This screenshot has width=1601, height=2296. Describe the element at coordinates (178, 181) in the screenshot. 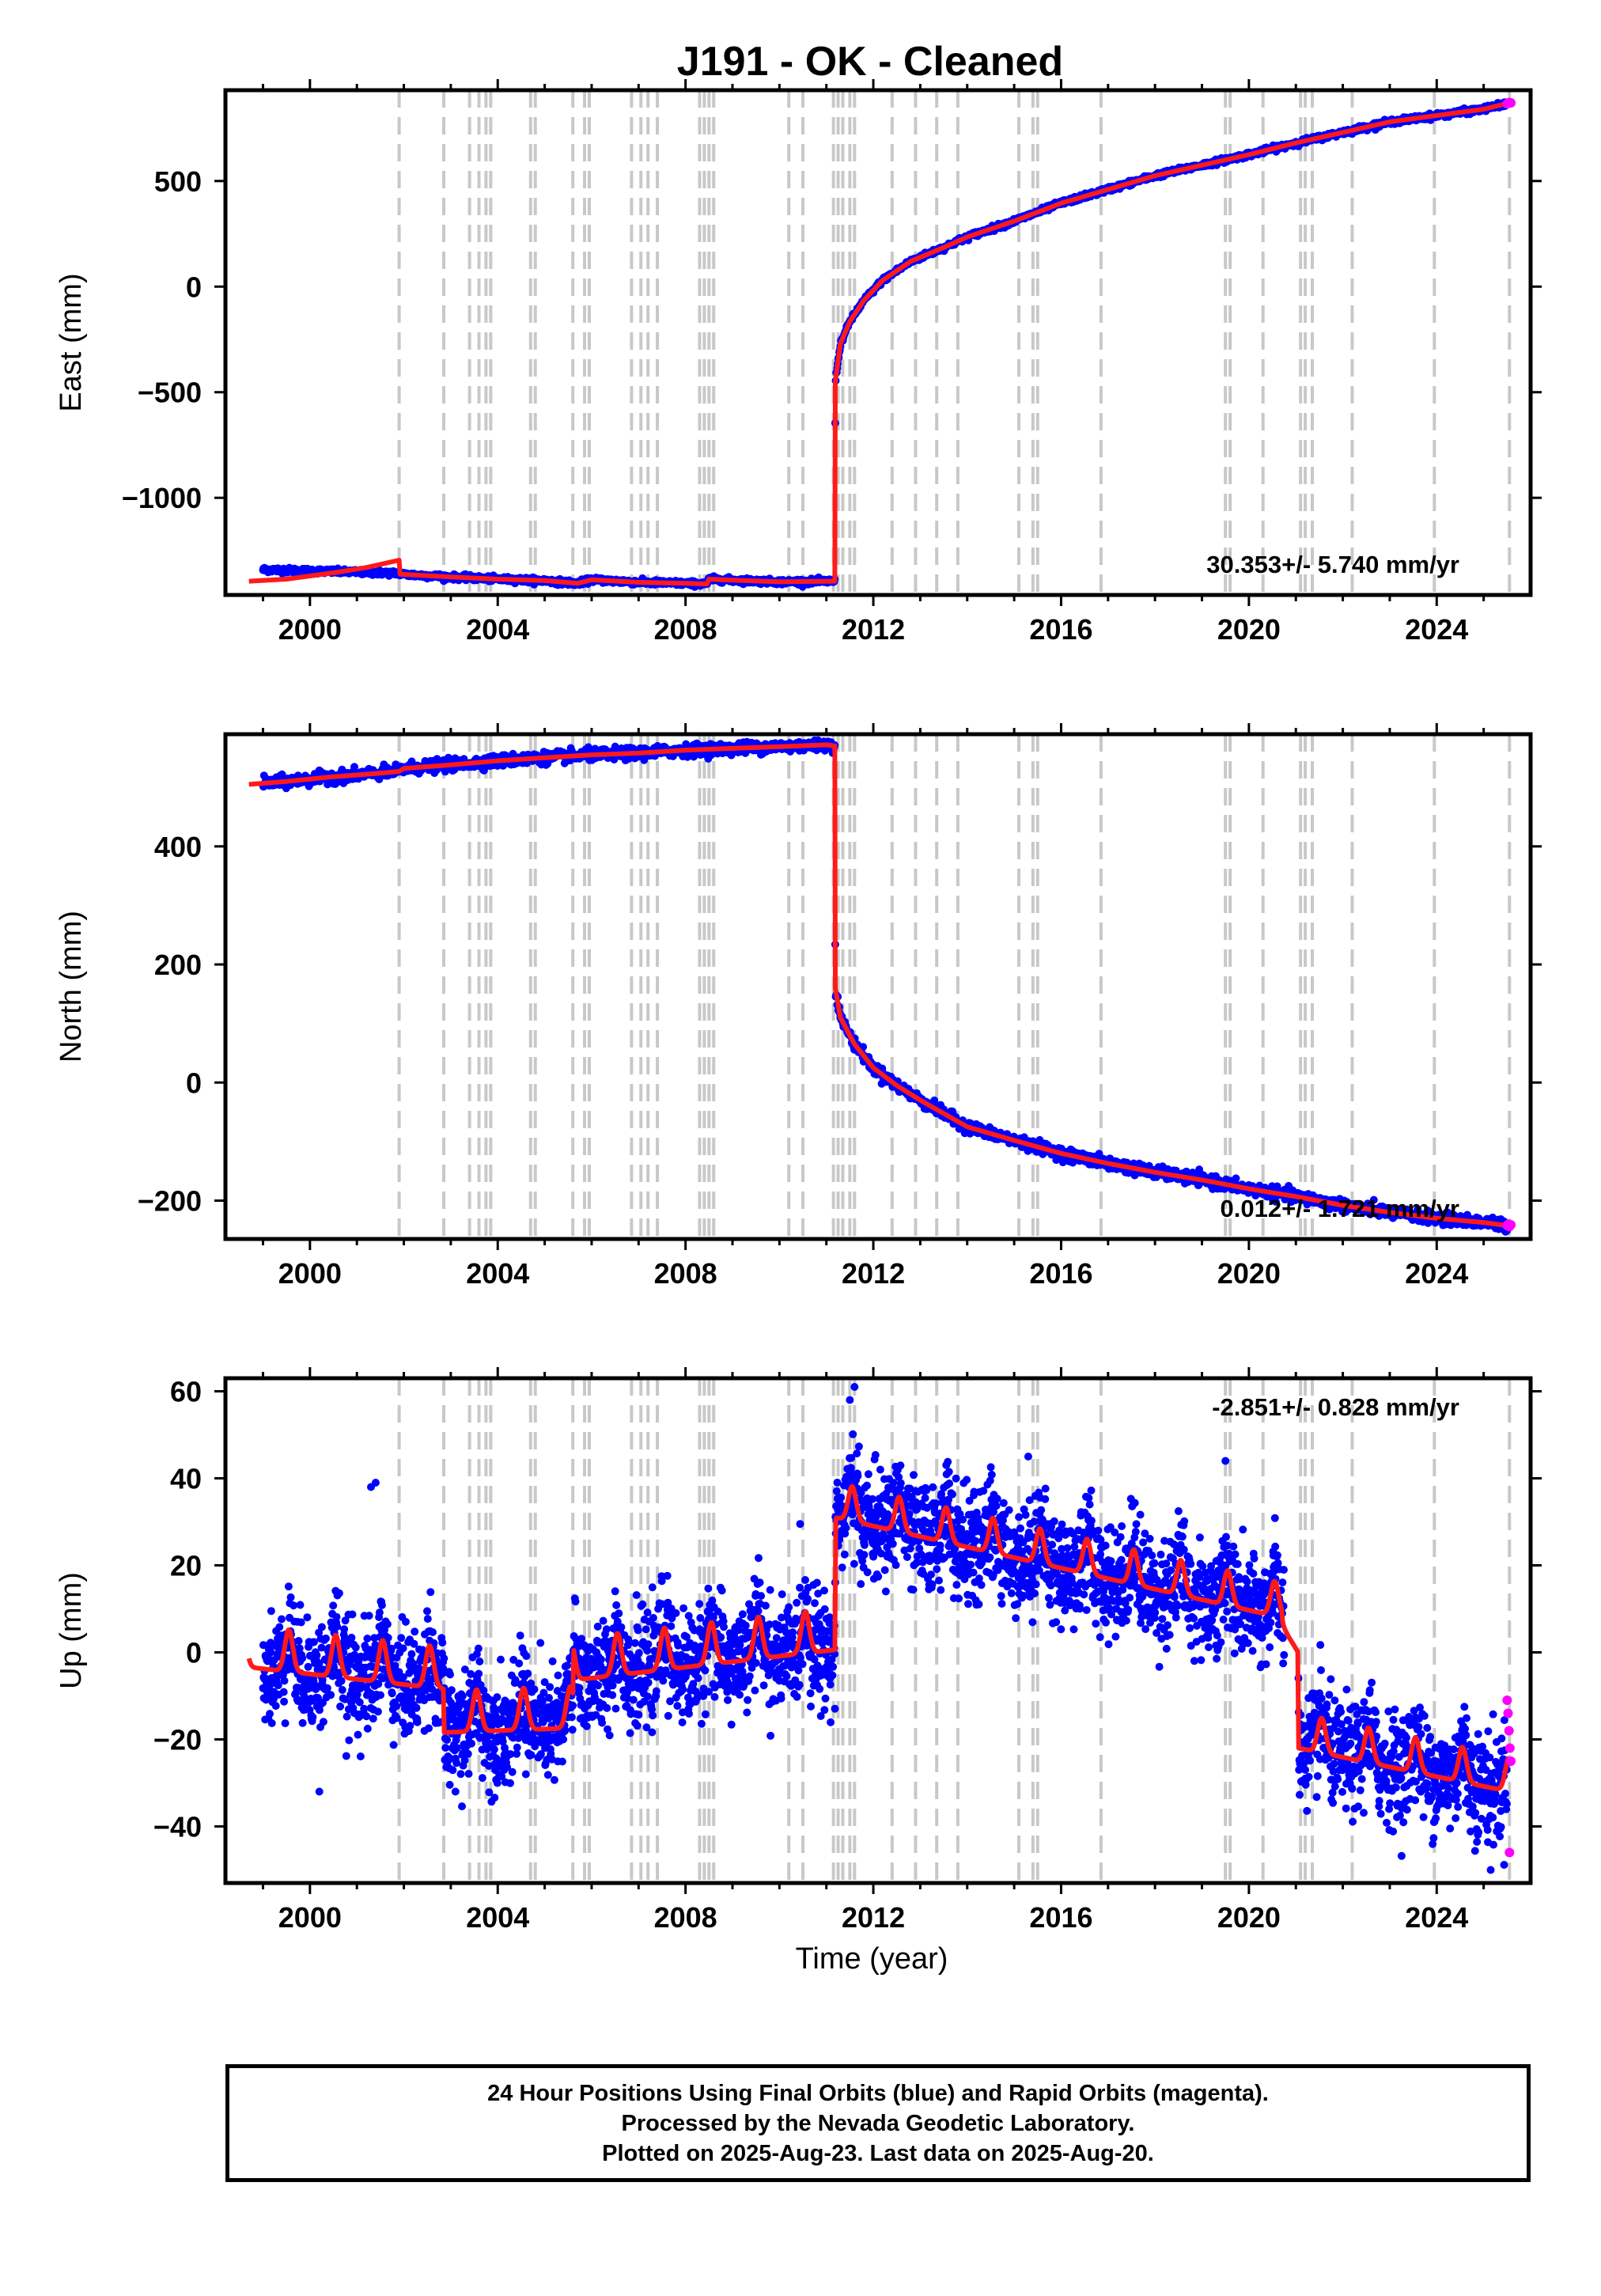

I see `y-tick-label: 500` at that location.